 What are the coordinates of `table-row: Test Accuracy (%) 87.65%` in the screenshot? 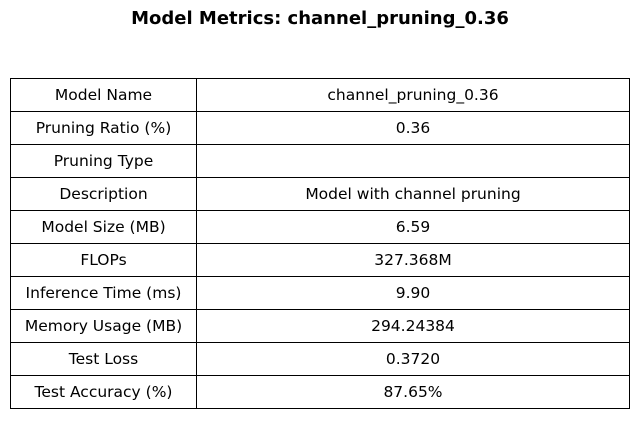 It's located at (320, 392).